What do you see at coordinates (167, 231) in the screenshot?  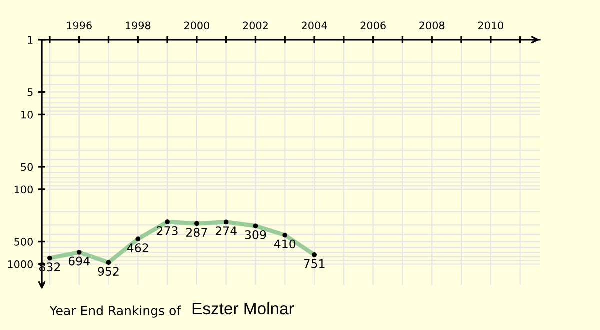 I see `data-label: 273` at bounding box center [167, 231].